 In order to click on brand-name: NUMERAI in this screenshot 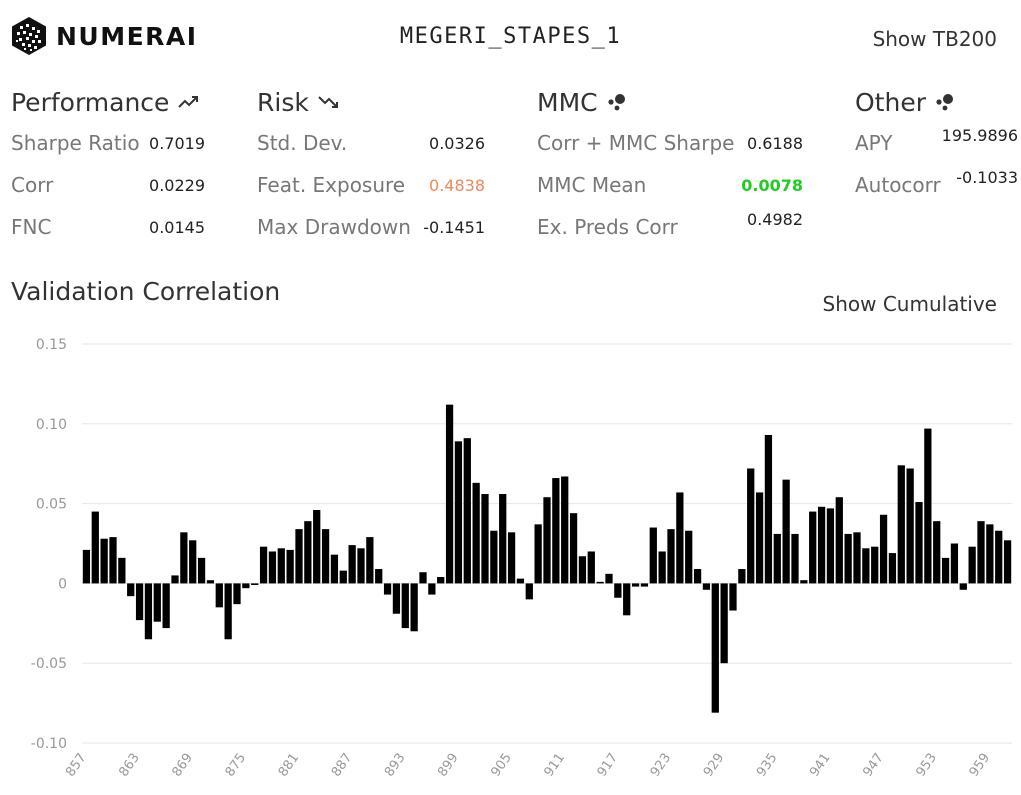, I will do `click(127, 36)`.